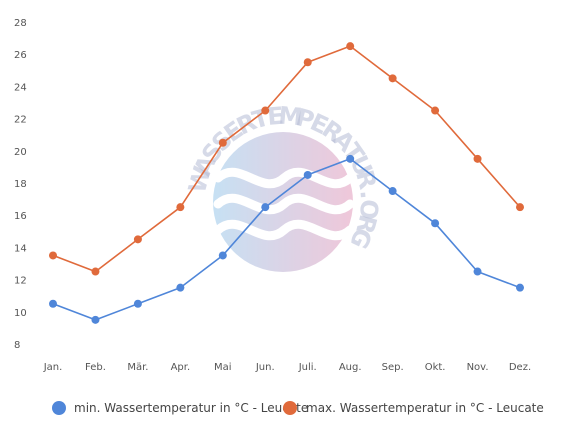 The width and height of the screenshot is (570, 434). What do you see at coordinates (425, 408) in the screenshot?
I see `legend-label-max: max. Wassertemperatur in °C - Leucate` at bounding box center [425, 408].